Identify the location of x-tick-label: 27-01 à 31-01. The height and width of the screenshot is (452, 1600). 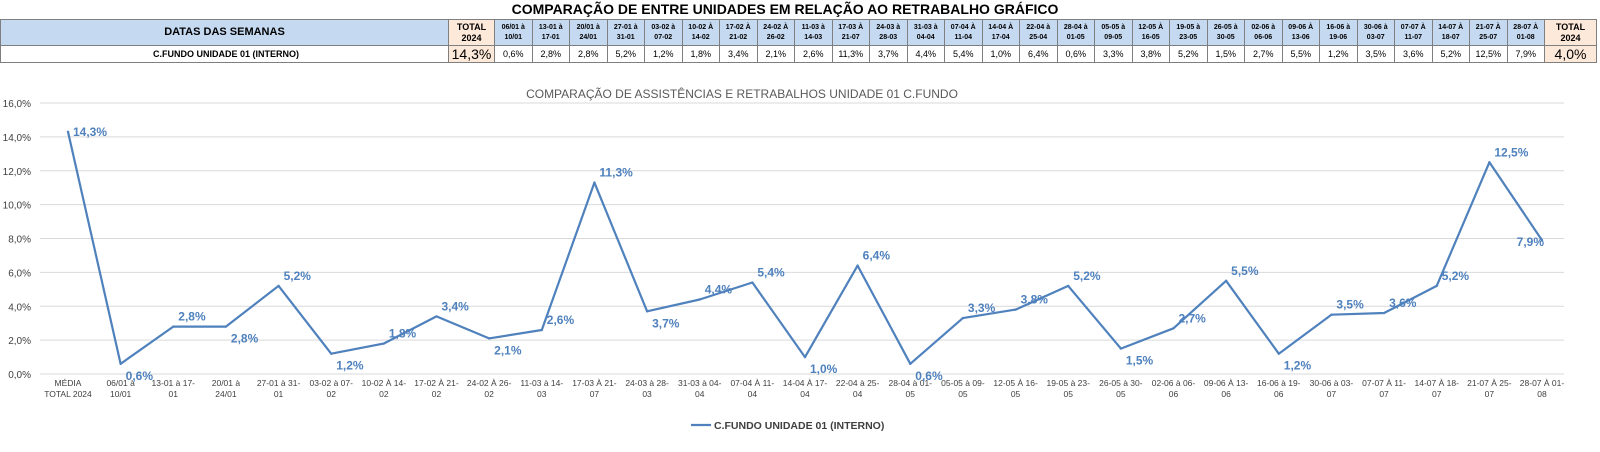
(279, 388).